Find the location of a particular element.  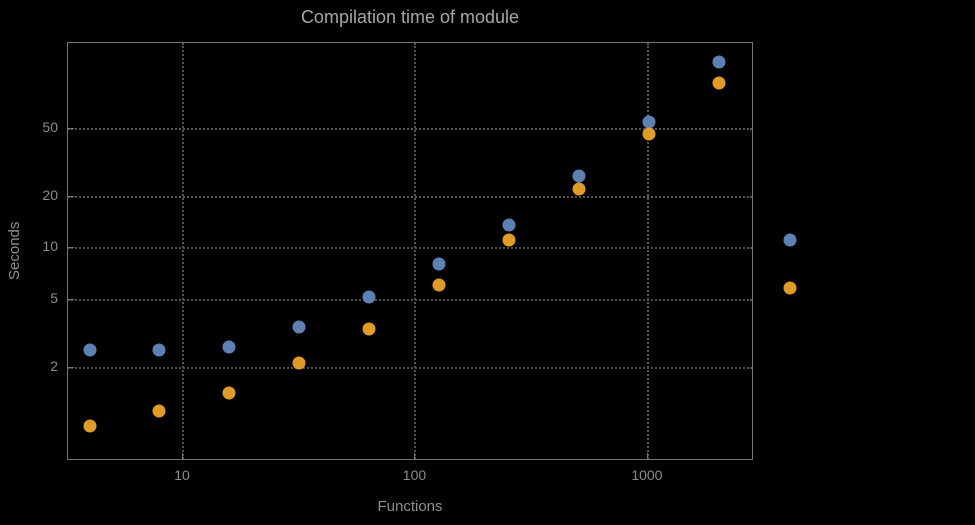

y-tick-label: 10 is located at coordinates (50, 246).